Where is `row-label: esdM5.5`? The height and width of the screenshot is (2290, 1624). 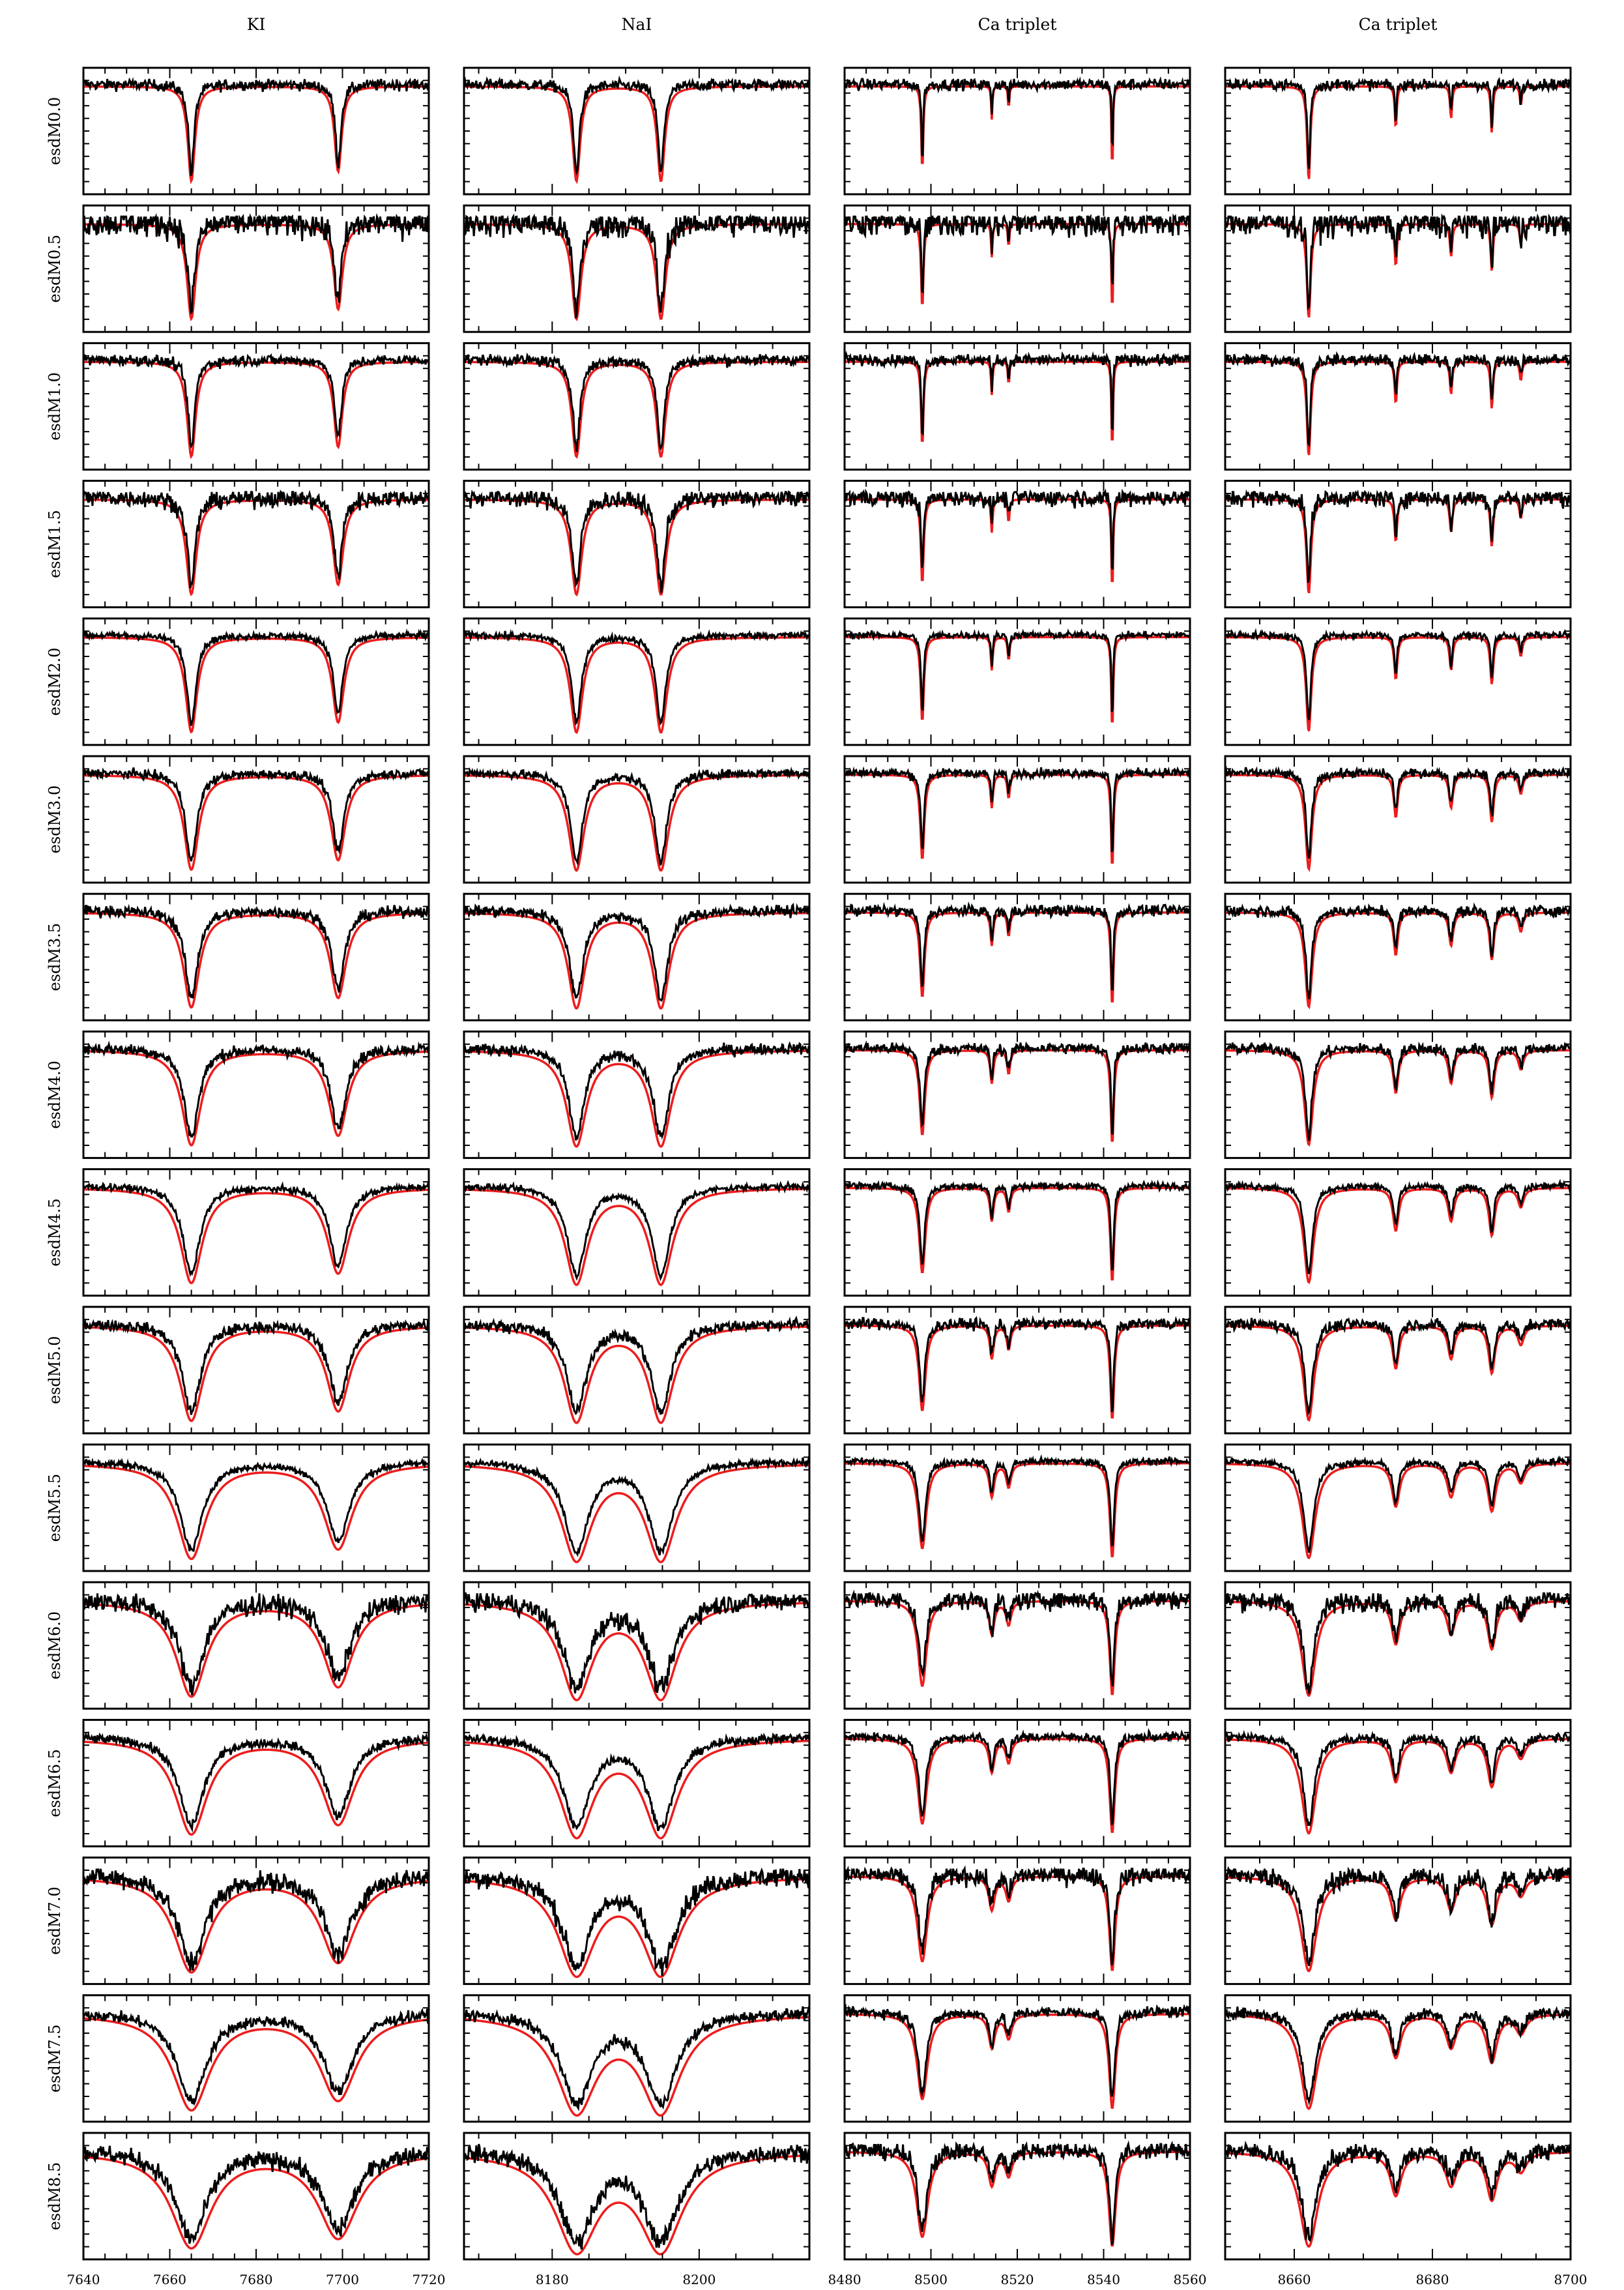 row-label: esdM5.5 is located at coordinates (55, 1508).